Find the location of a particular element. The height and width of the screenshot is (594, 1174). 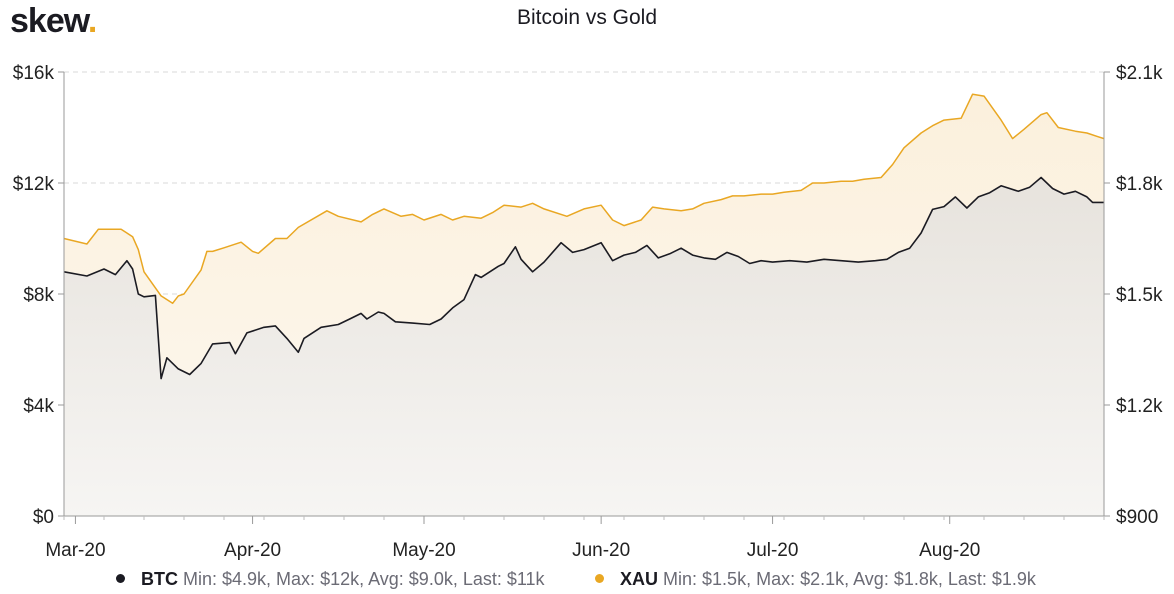

chart-title: Bitcoin vs Gold is located at coordinates (587, 17).